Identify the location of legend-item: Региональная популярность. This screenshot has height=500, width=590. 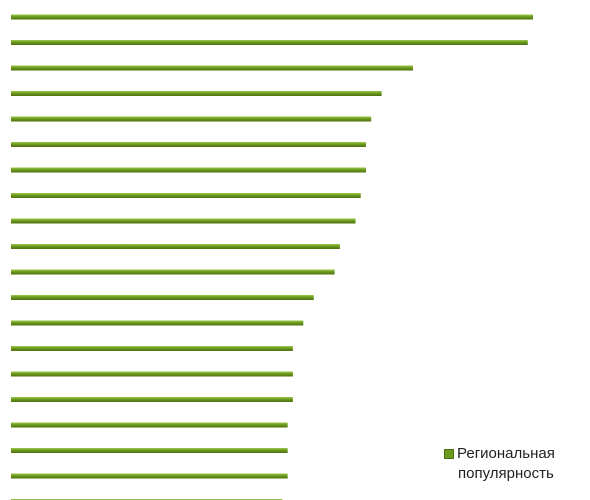
(517, 464).